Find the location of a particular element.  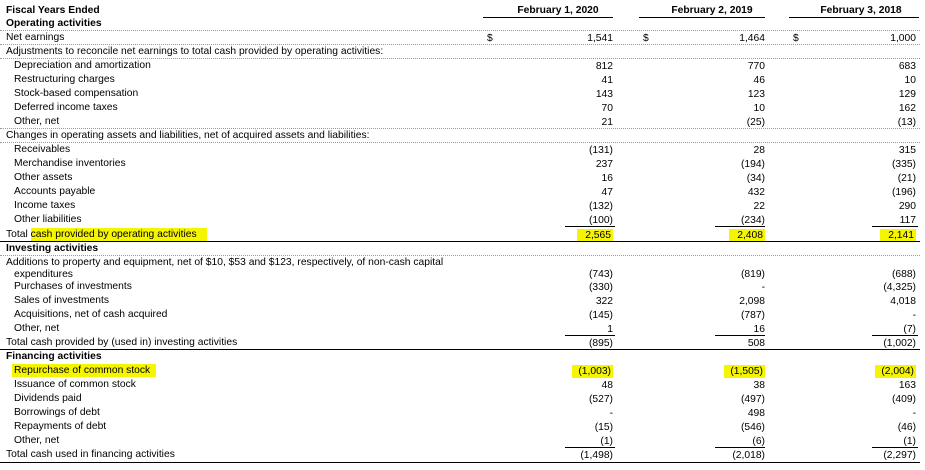

cell-value: 498 is located at coordinates (756, 413).